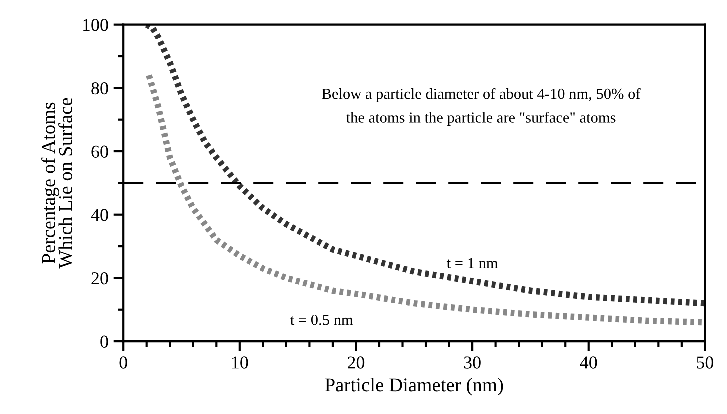  Describe the element at coordinates (705, 362) in the screenshot. I see `x-tick-label: 50` at that location.